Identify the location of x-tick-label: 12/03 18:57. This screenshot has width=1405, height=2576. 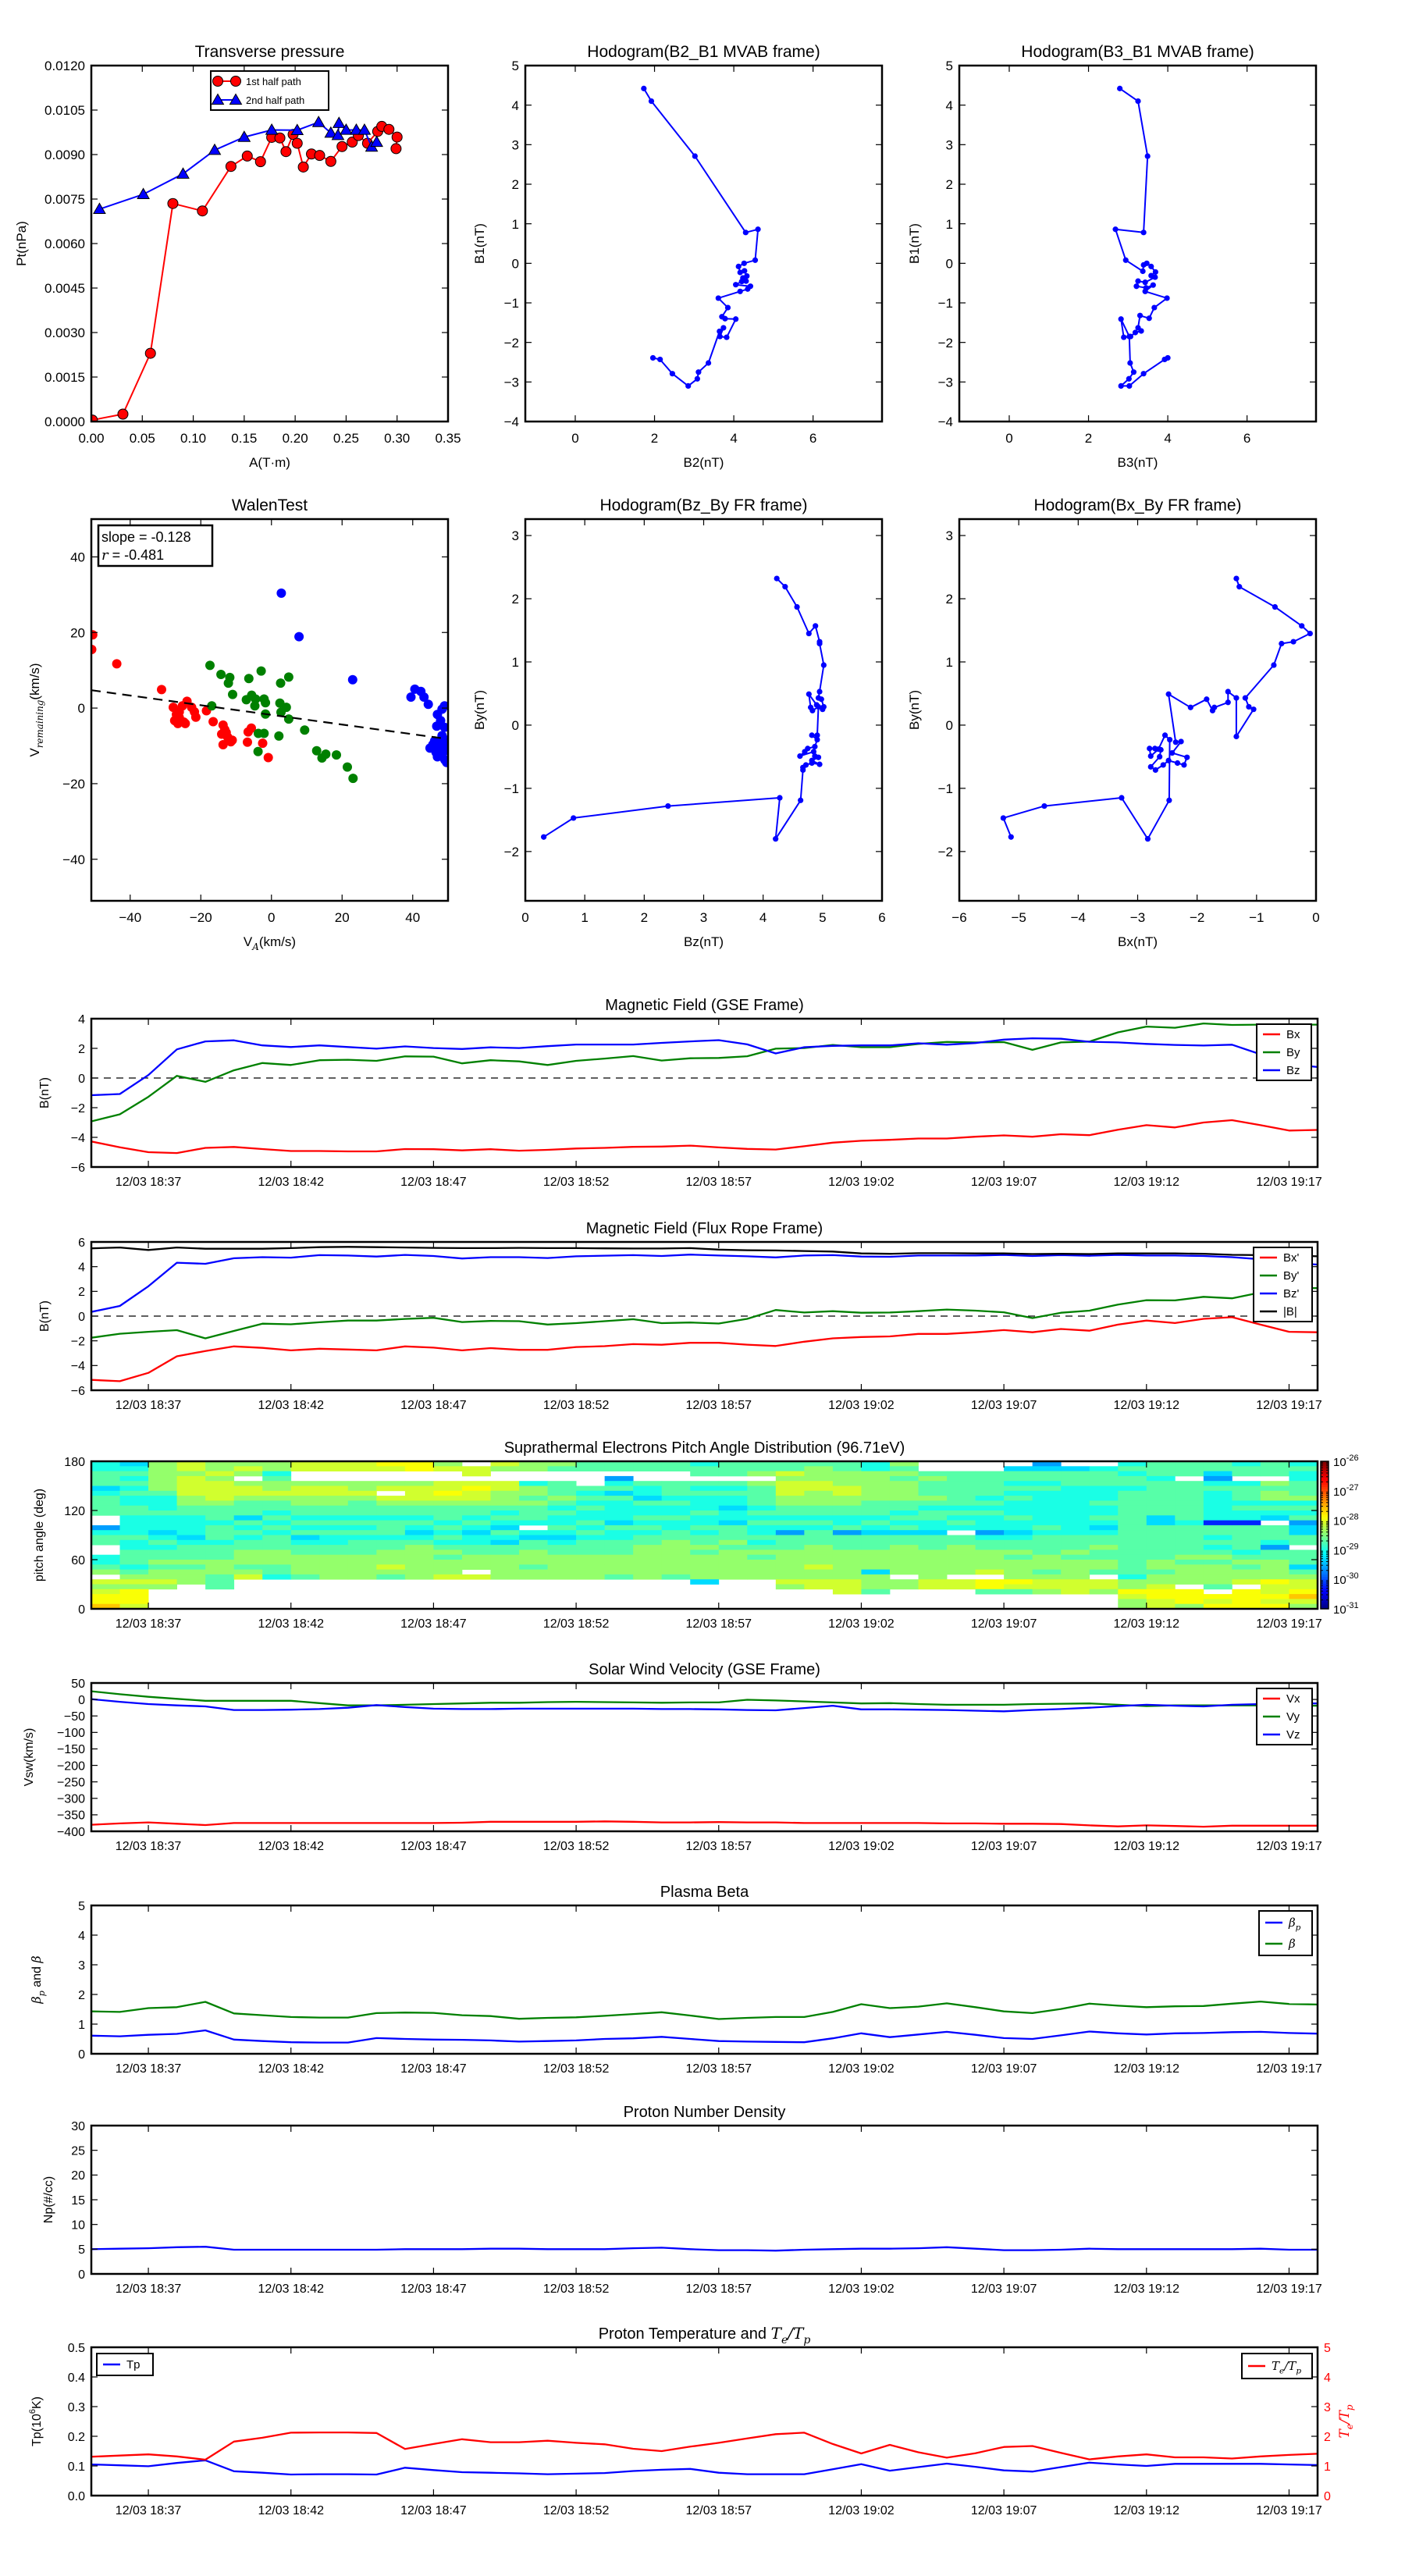
(719, 2069).